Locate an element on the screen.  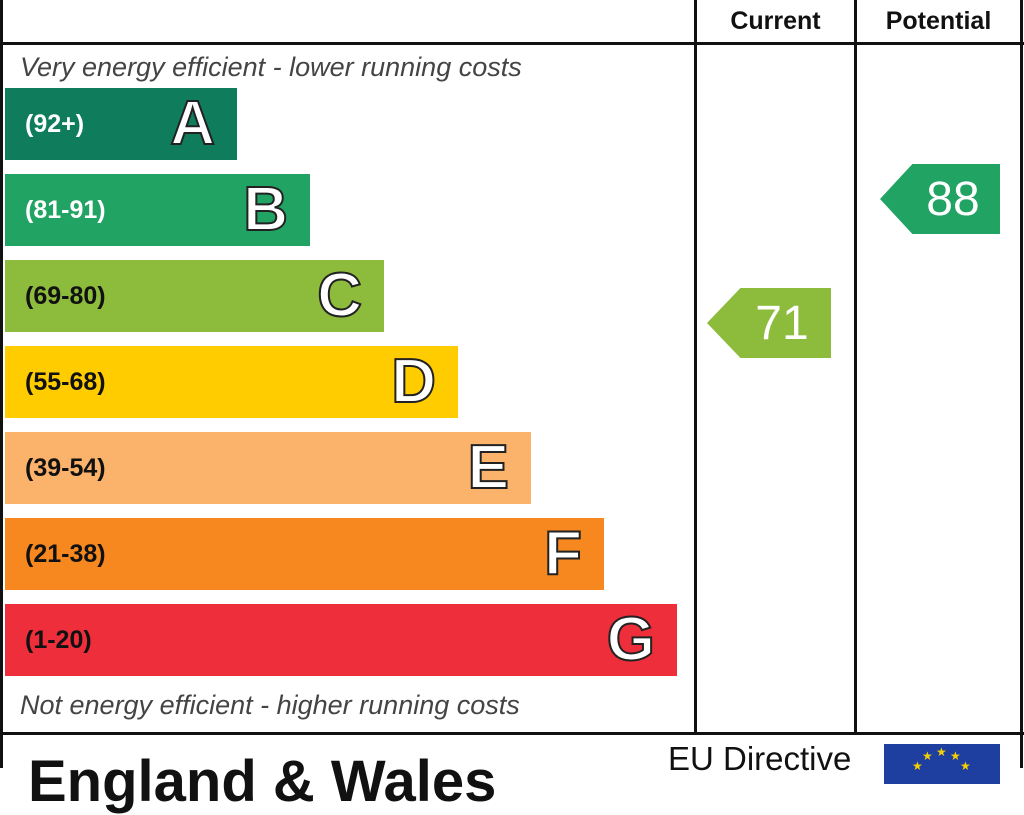
band-g: (1-20) G is located at coordinates (341, 640).